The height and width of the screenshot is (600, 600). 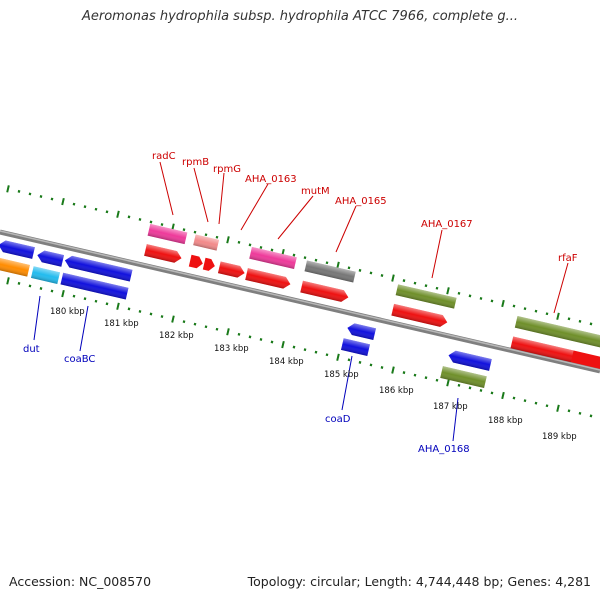 What do you see at coordinates (195, 162) in the screenshot?
I see `gene-label-rpmB: rpmB` at bounding box center [195, 162].